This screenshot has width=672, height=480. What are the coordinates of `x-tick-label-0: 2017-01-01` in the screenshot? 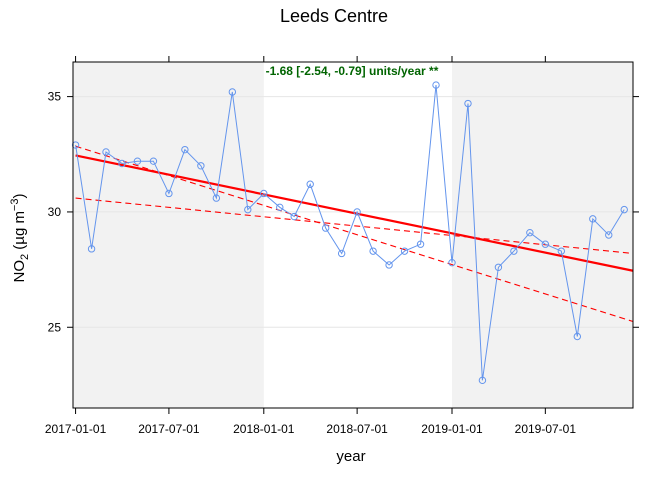 It's located at (76, 429).